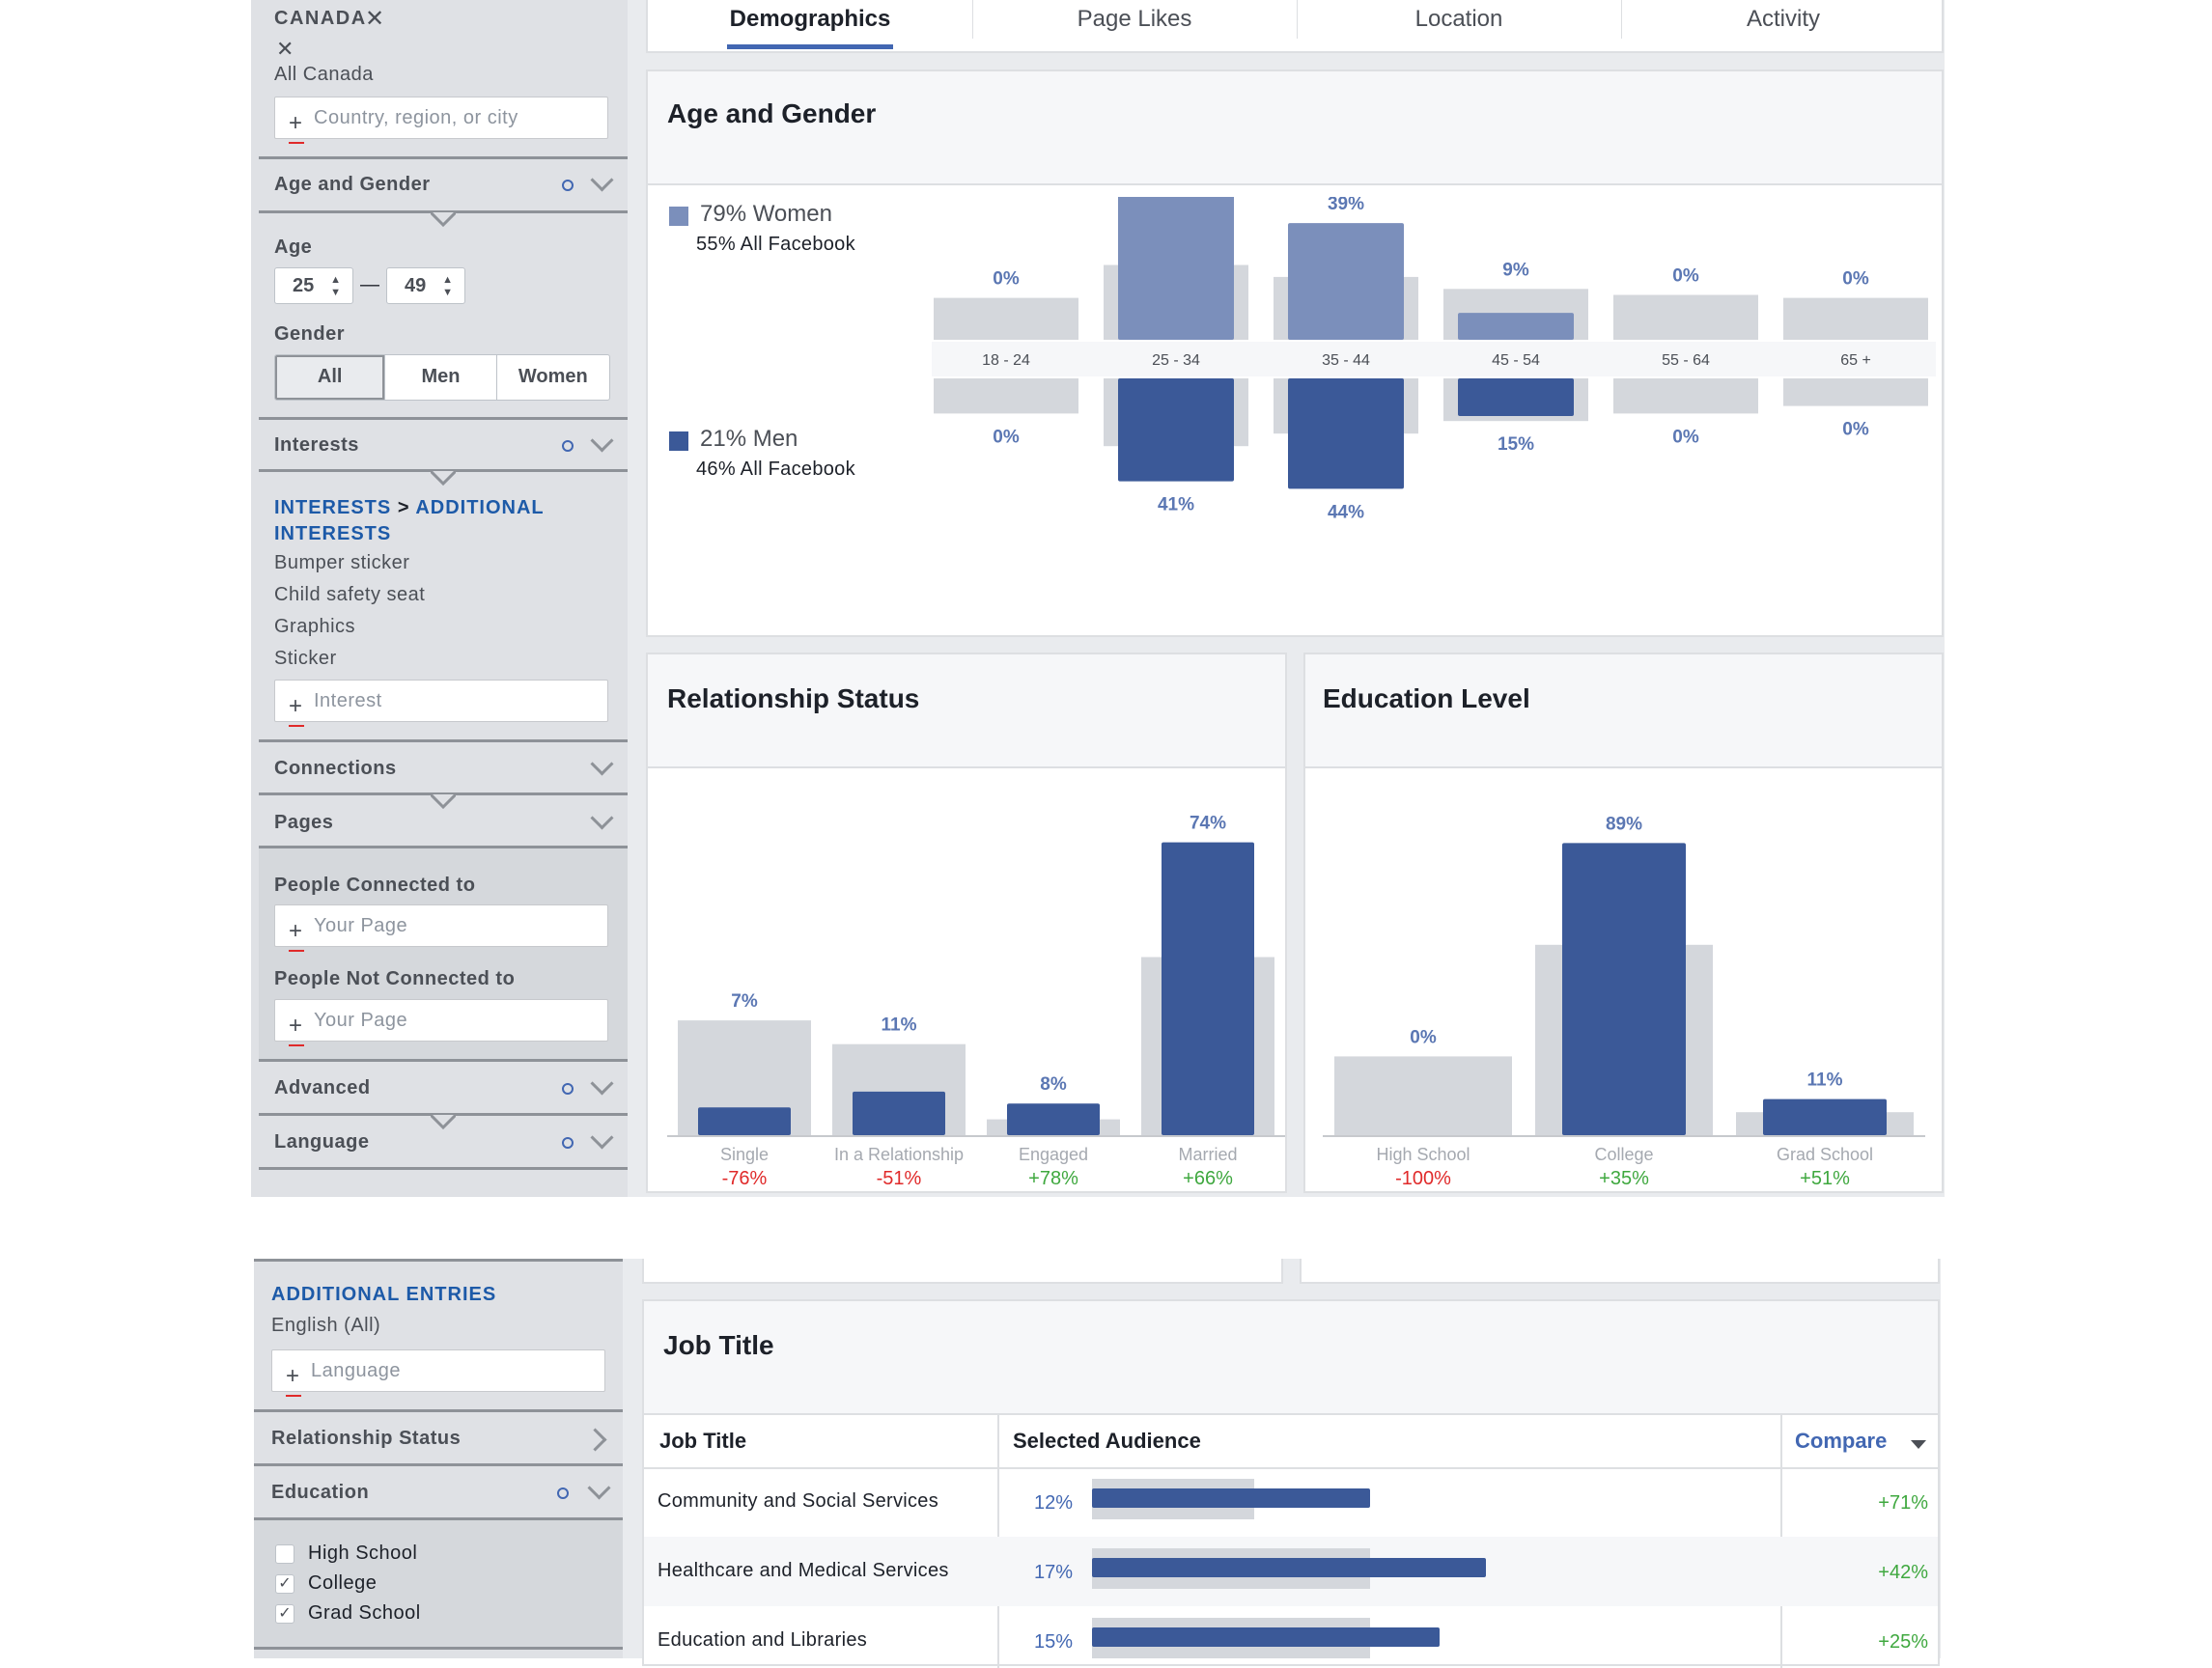 The image size is (2212, 1668). What do you see at coordinates (804, 1570) in the screenshot?
I see `job-title-cell: Healthcare and Medical Services` at bounding box center [804, 1570].